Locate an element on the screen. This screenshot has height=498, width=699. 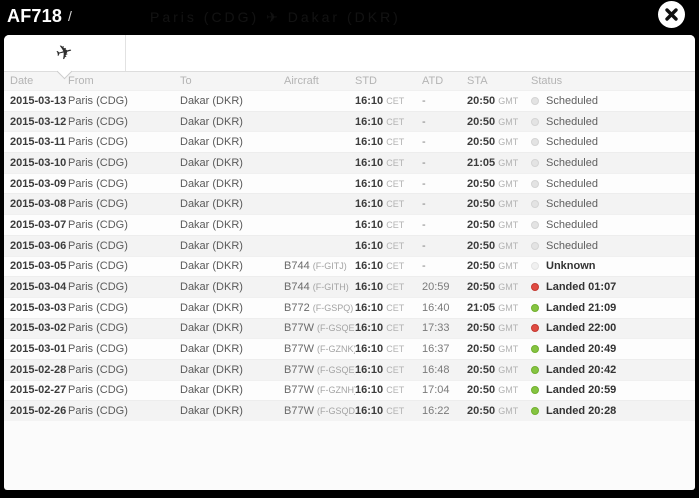
cell-date: 2015-03-02 is located at coordinates (38, 328).